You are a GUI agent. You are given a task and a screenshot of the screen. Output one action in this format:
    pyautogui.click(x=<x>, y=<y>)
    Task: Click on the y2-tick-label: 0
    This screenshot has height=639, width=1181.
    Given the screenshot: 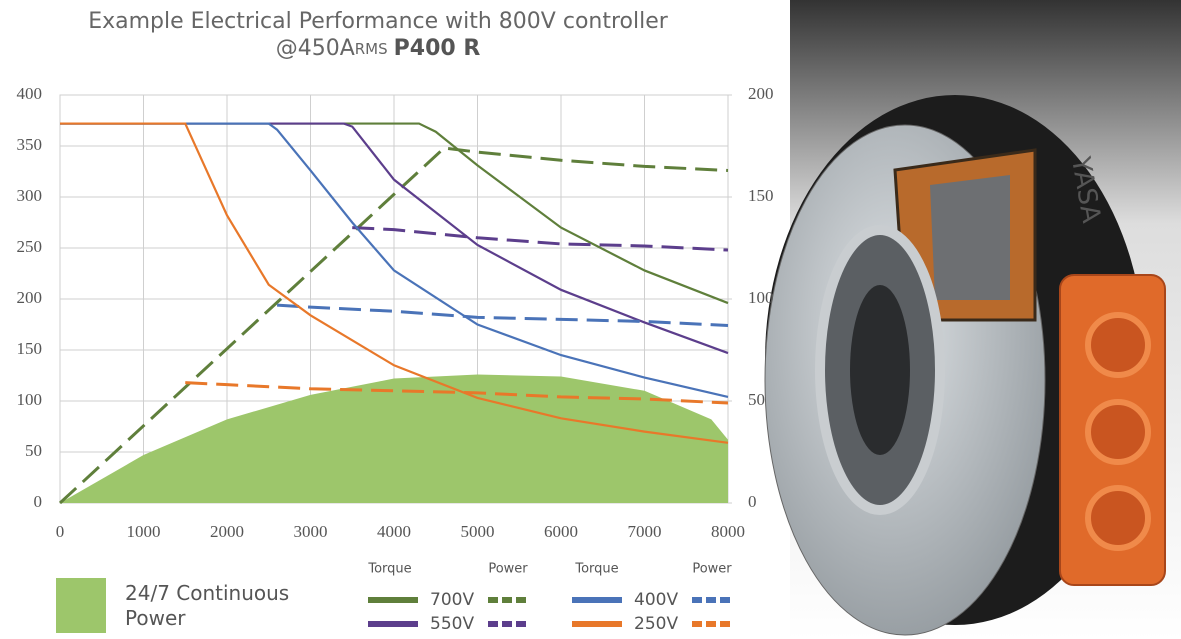 What is the action you would take?
    pyautogui.click(x=752, y=501)
    